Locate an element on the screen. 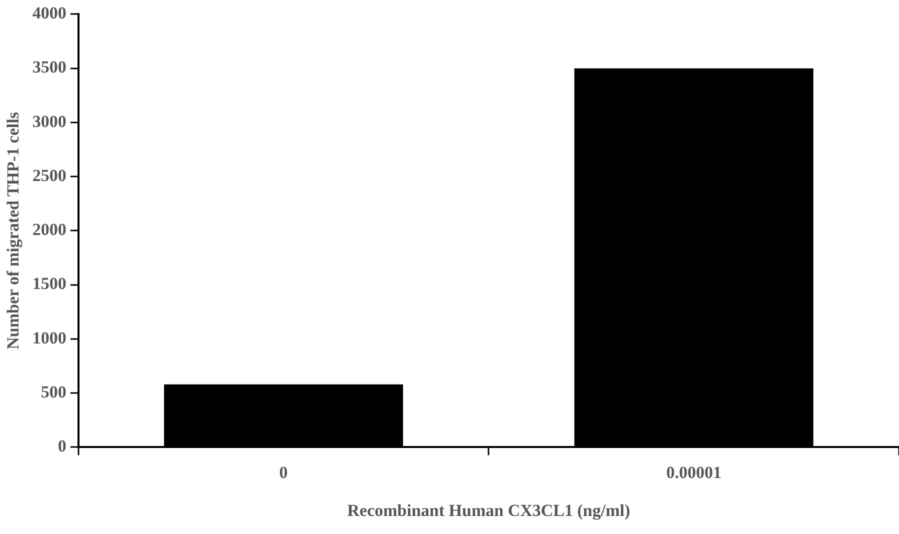 Image resolution: width=899 pixels, height=534 pixels. x-axis-title: Recombinant Human CX3CL1 (ng/ml) is located at coordinates (488, 510).